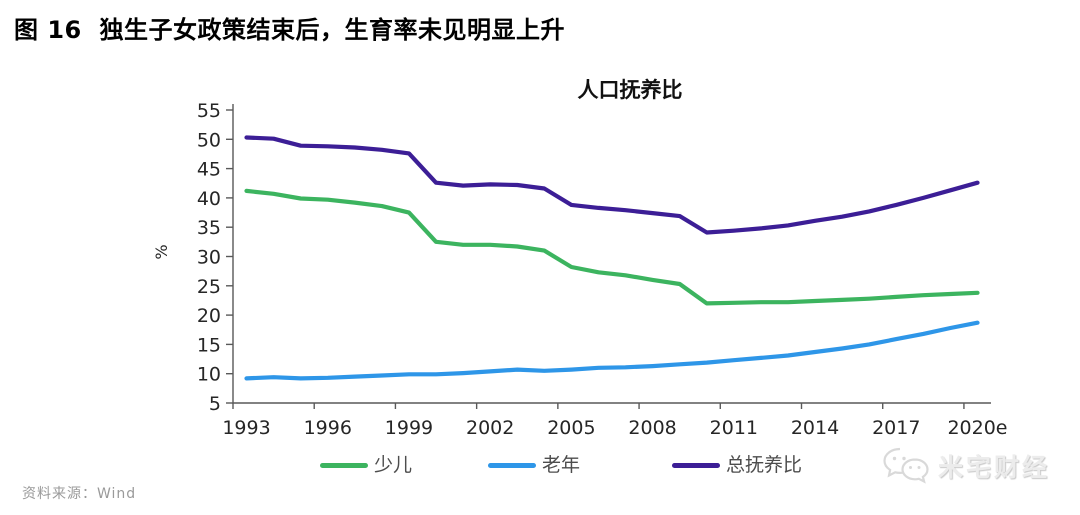 This screenshot has width=1080, height=515. I want to click on legend-line-elderly, so click(512, 465).